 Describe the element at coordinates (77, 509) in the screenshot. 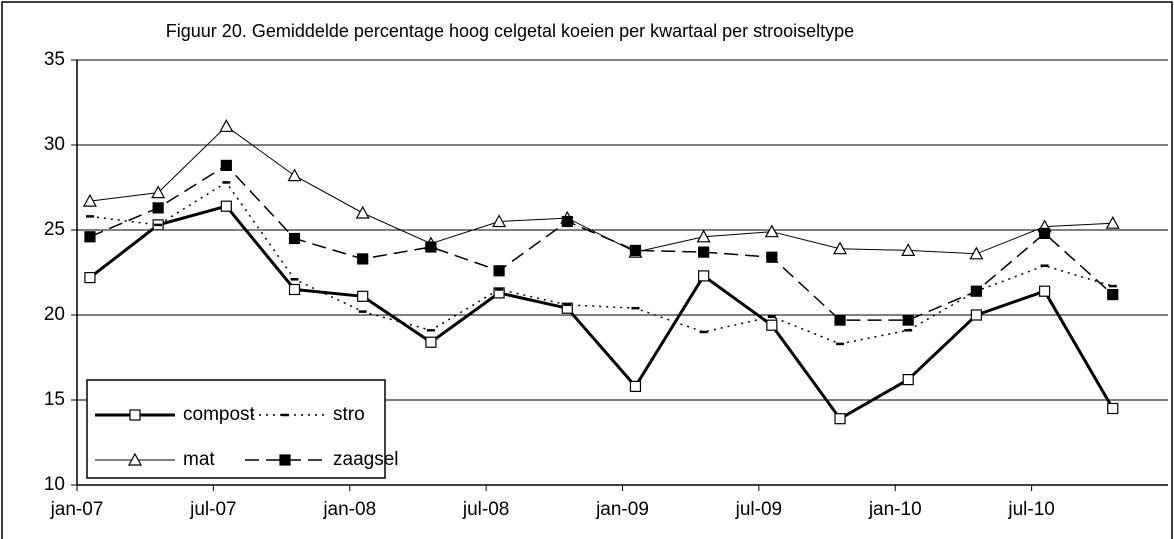

I see `x-tick-label: jan-07` at that location.